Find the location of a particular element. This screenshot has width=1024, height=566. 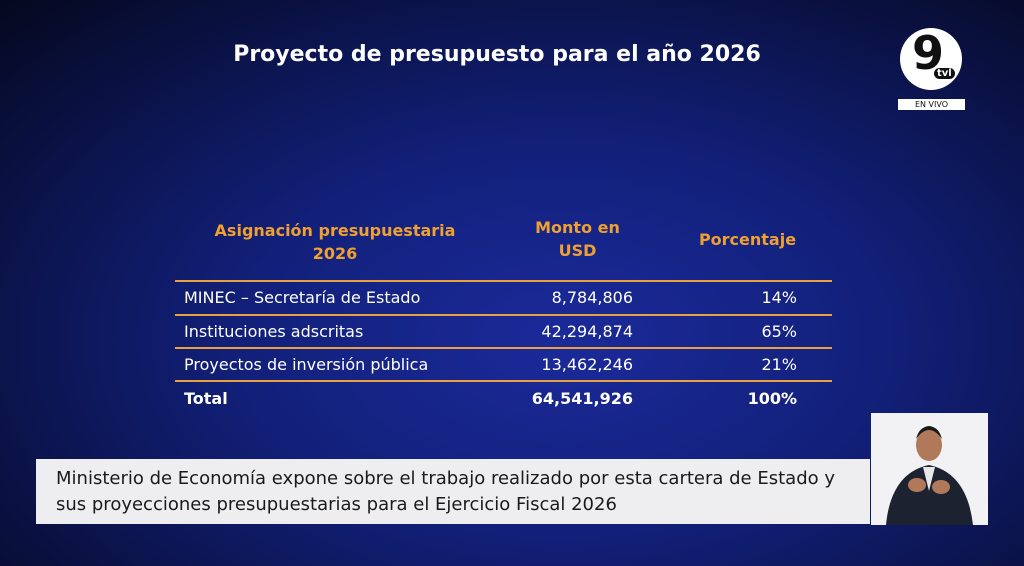

row-label: Proyectos de inversión pública is located at coordinates (306, 364).